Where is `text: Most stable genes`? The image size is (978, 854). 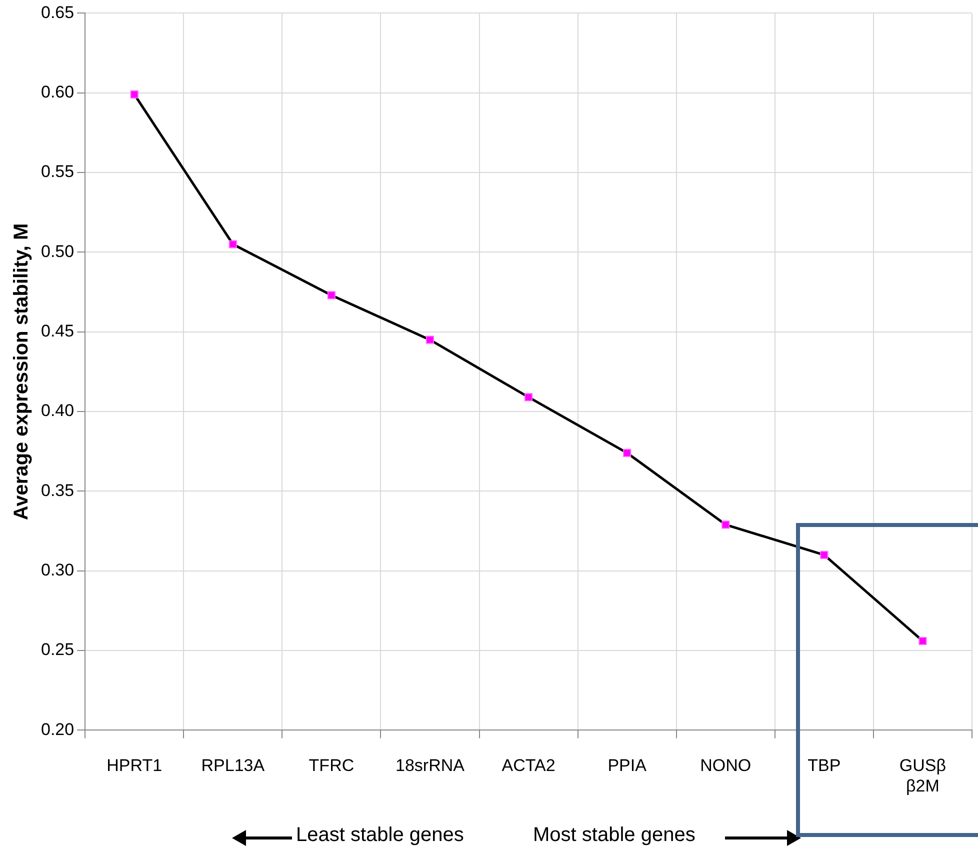 text: Most stable genes is located at coordinates (614, 835).